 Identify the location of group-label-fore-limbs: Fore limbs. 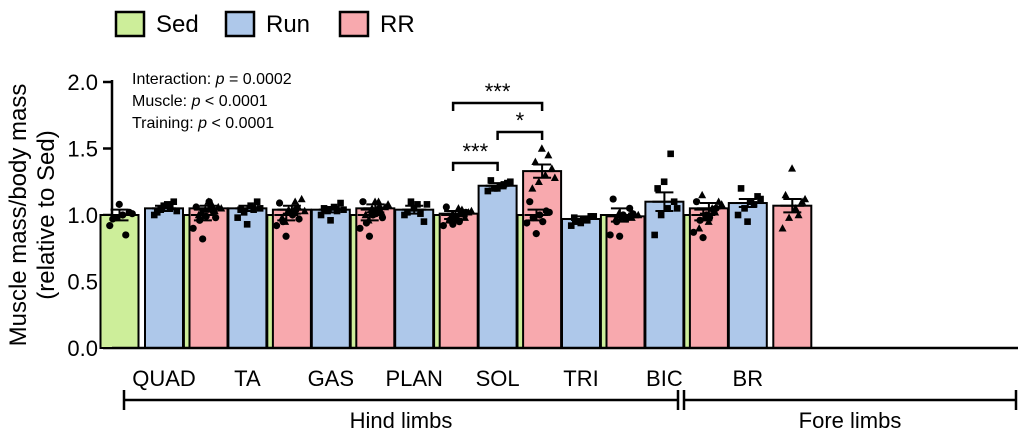
(850, 420).